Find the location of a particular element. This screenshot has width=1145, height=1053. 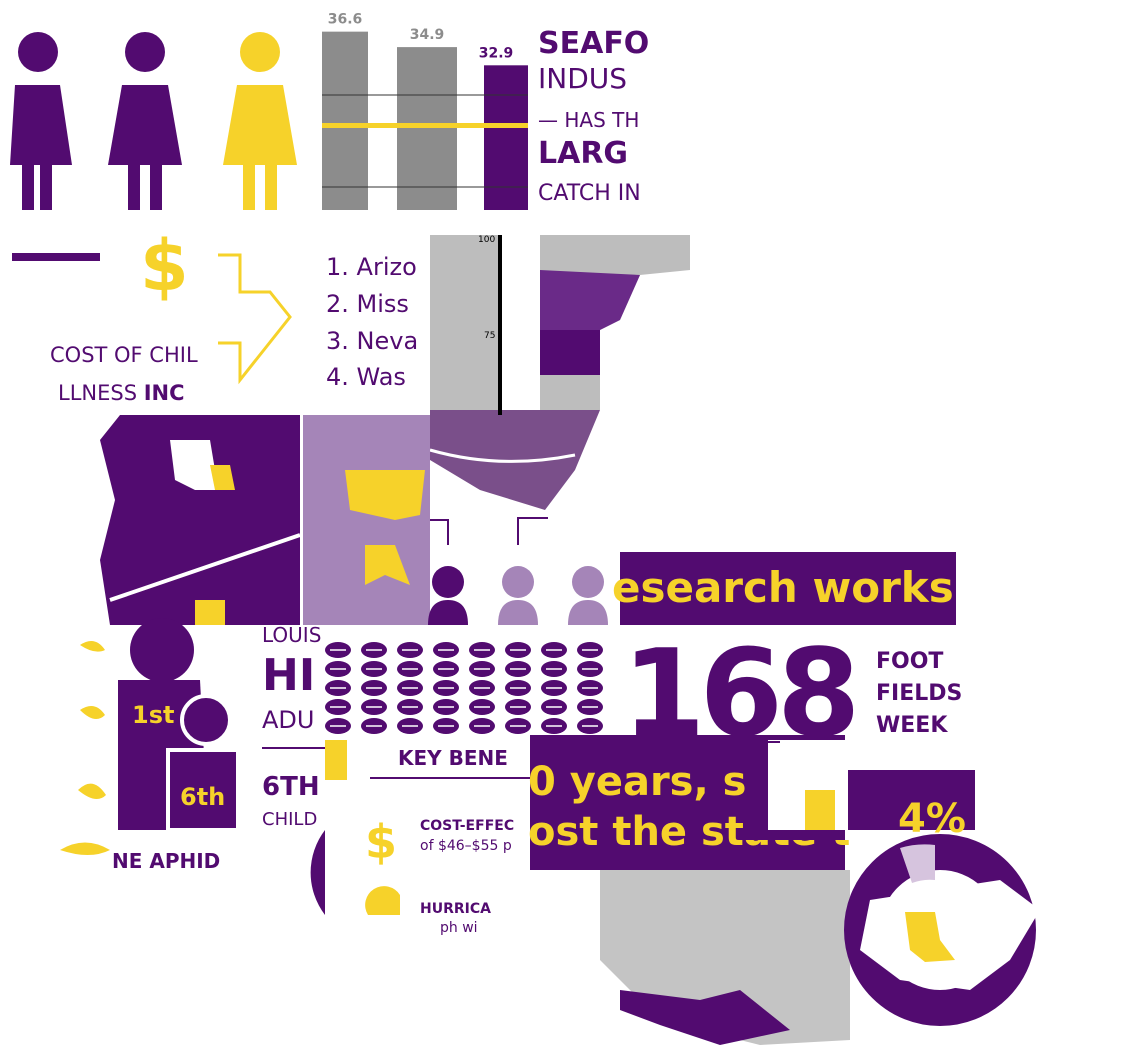

la-text: HI is located at coordinates (288, 675).